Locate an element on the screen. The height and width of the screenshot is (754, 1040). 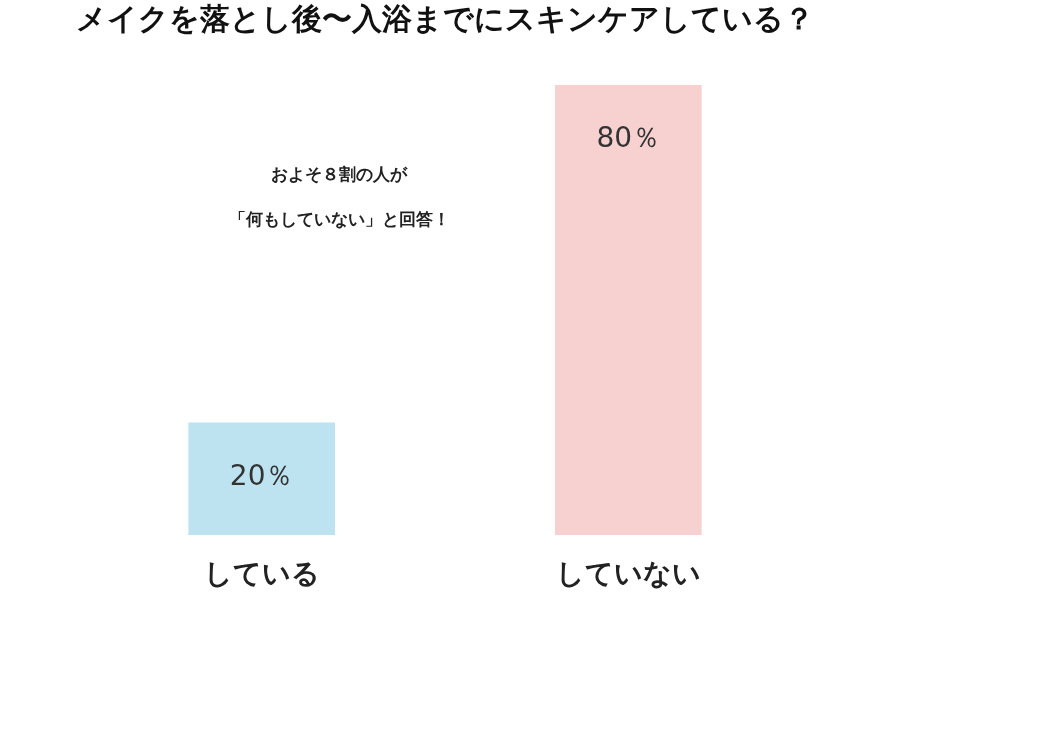
annotation: およそ８割の人が is located at coordinates (340, 174).